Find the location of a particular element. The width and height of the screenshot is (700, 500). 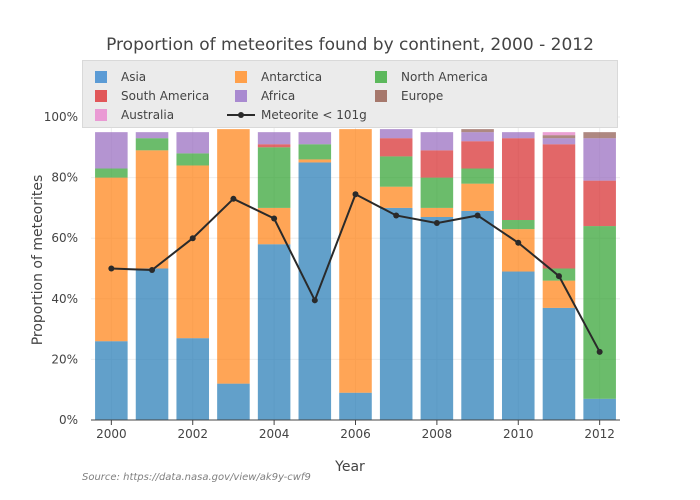

bar-europe-2009 is located at coordinates (477, 131).